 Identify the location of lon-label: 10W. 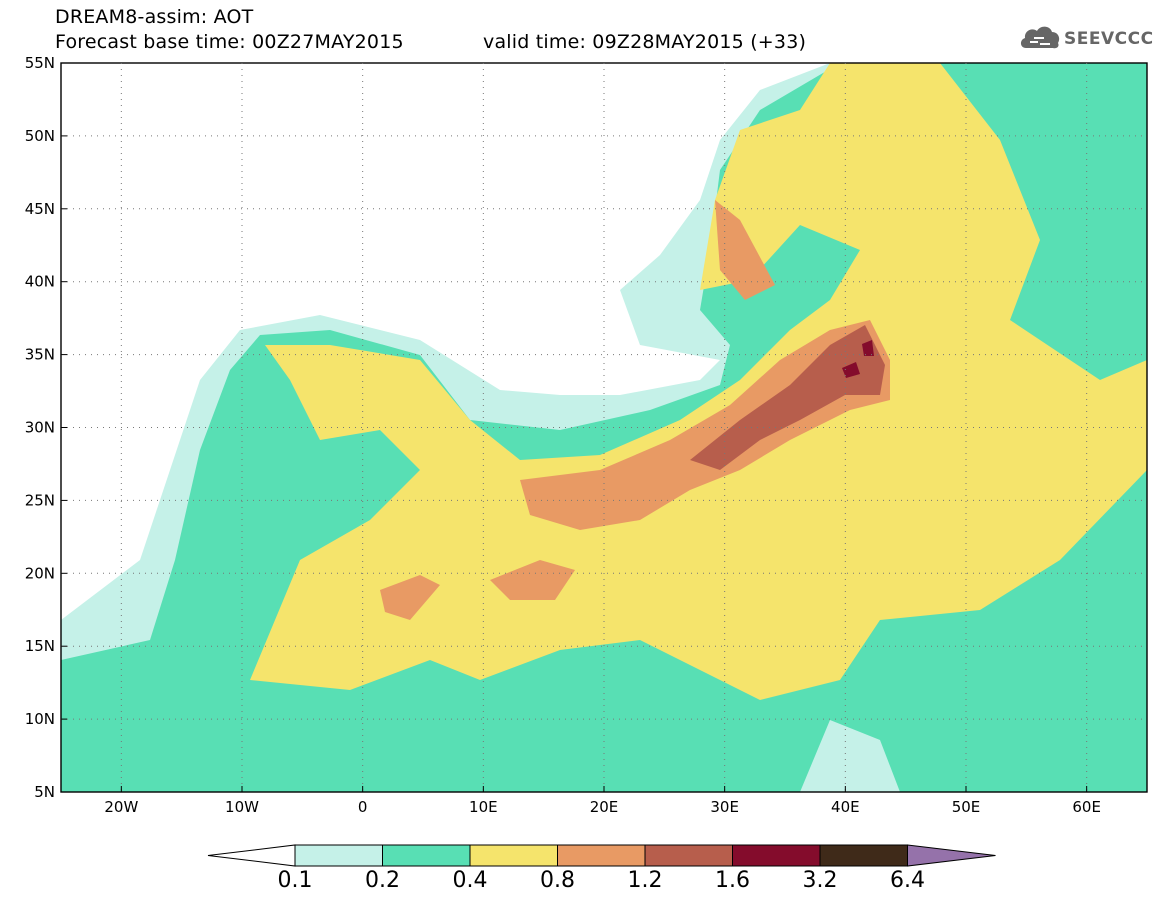
(242, 807).